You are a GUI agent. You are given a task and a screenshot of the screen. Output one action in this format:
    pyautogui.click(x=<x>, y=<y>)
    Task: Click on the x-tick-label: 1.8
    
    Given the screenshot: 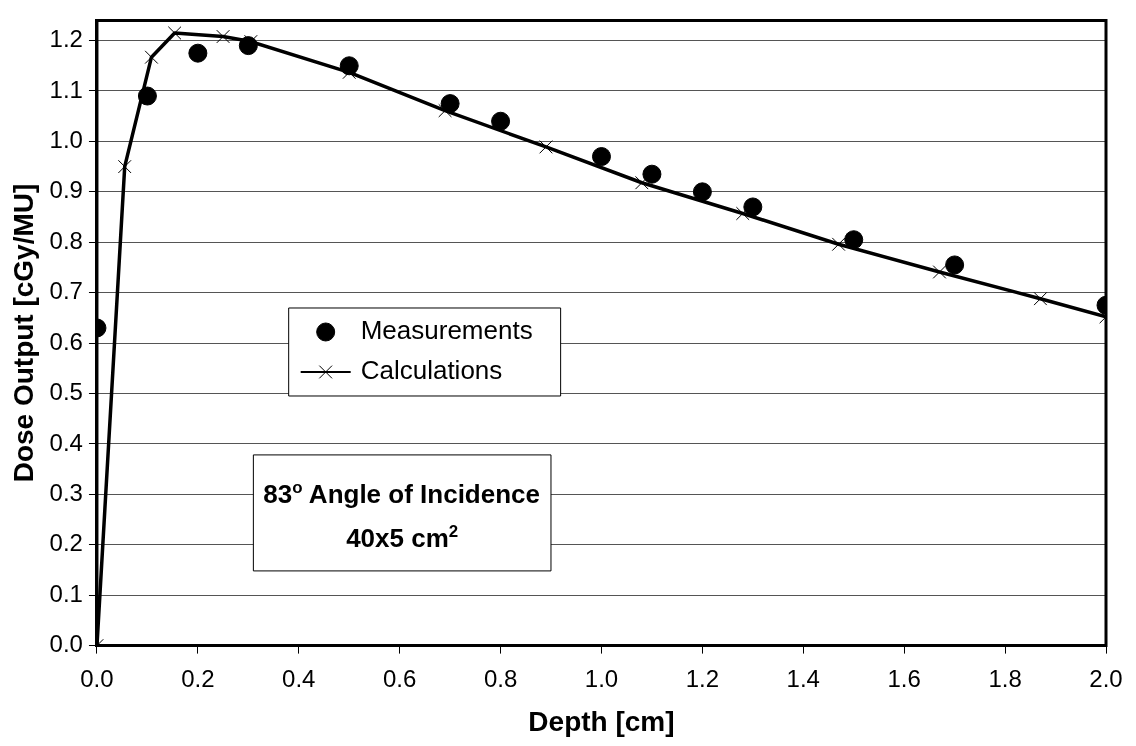 What is the action you would take?
    pyautogui.click(x=1005, y=678)
    